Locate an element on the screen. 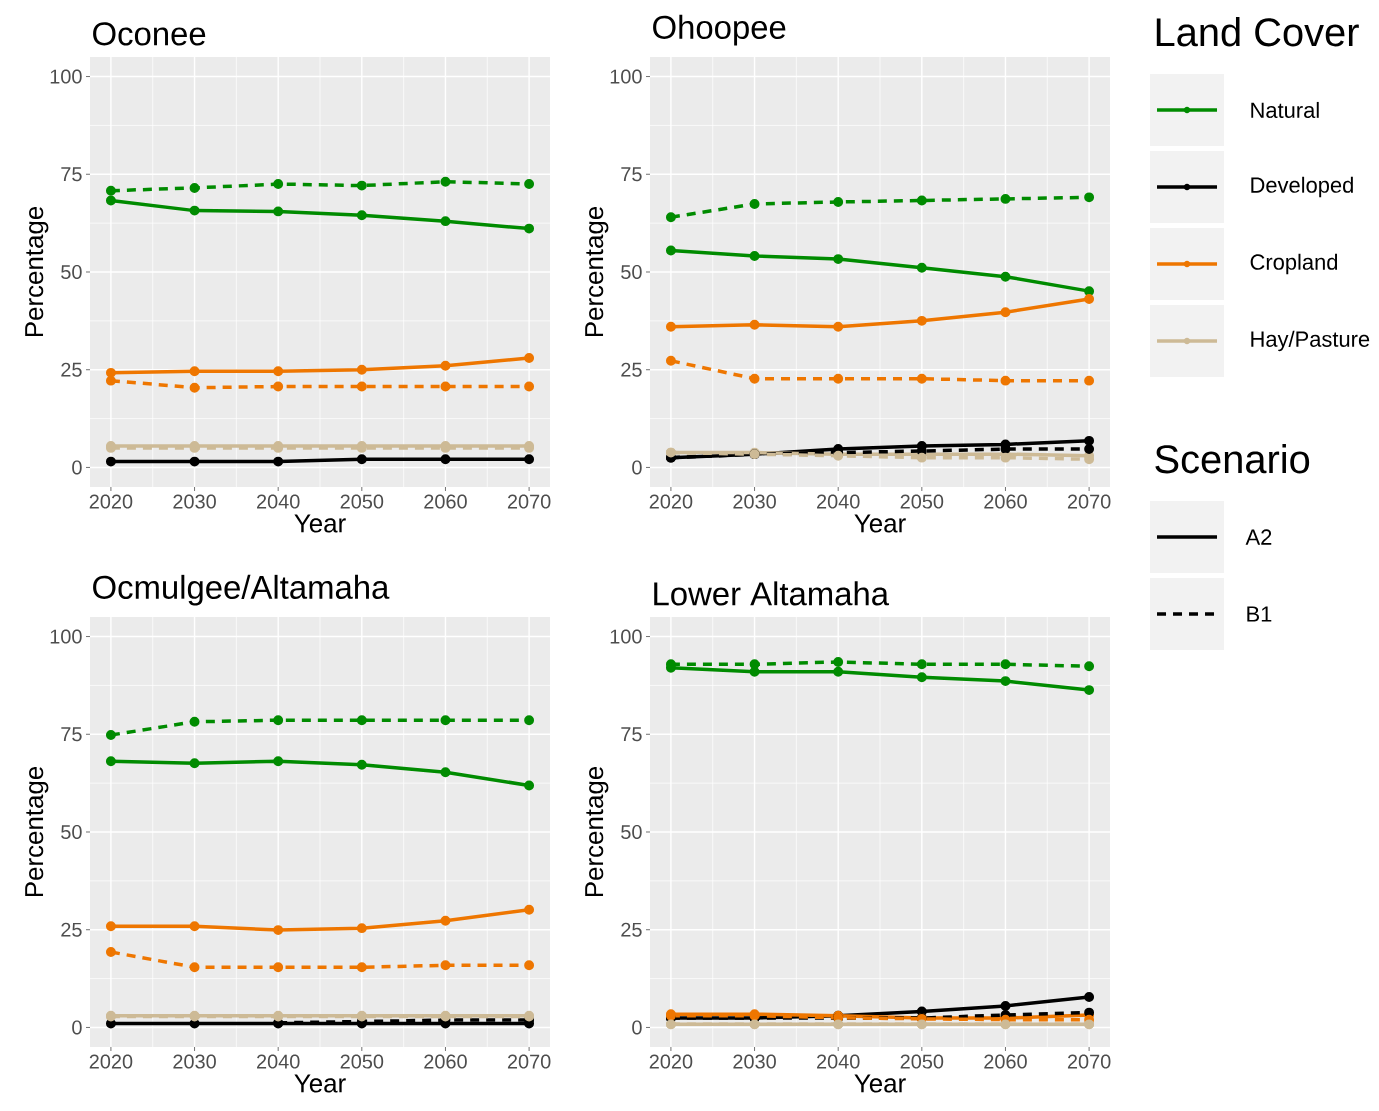 The width and height of the screenshot is (1379, 1111). chart-title: Ohoopee is located at coordinates (719, 30).